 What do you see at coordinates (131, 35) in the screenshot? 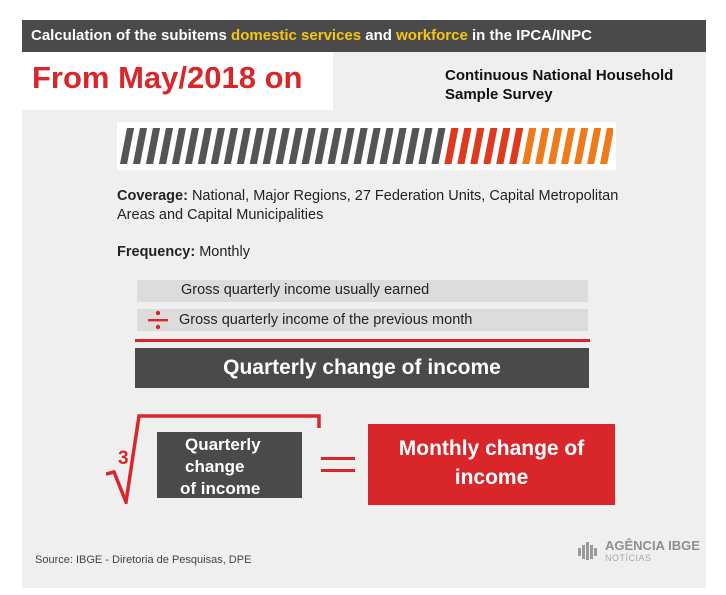
I see `header-prefix: Calculation of the subitems` at bounding box center [131, 35].